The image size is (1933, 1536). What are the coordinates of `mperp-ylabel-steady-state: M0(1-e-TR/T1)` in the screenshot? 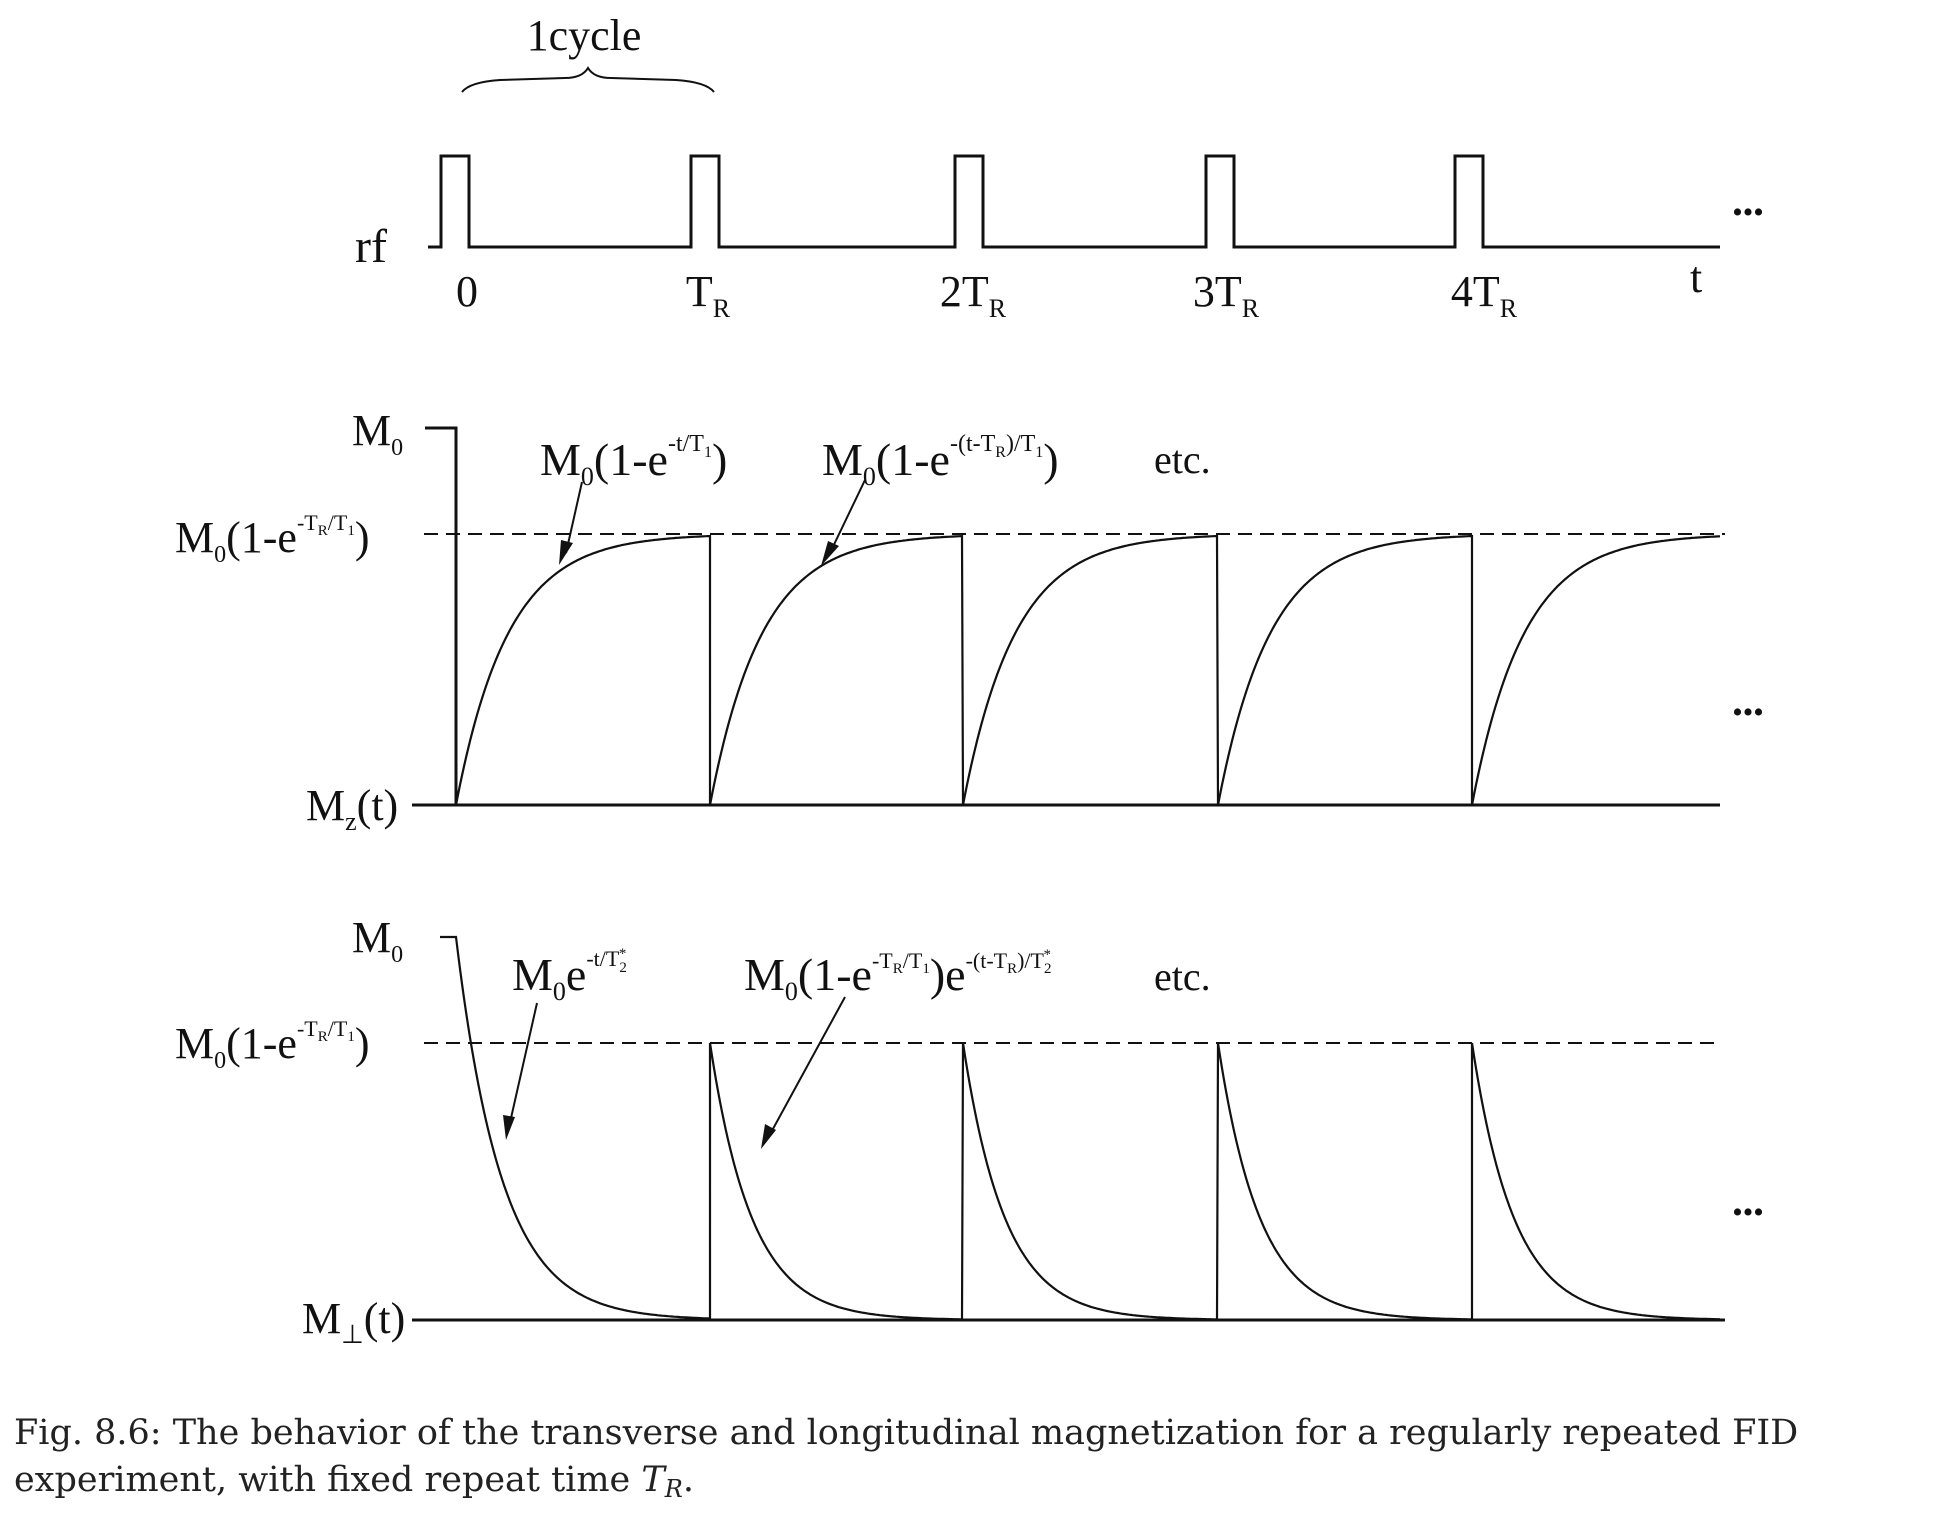 It's located at (272, 1045).